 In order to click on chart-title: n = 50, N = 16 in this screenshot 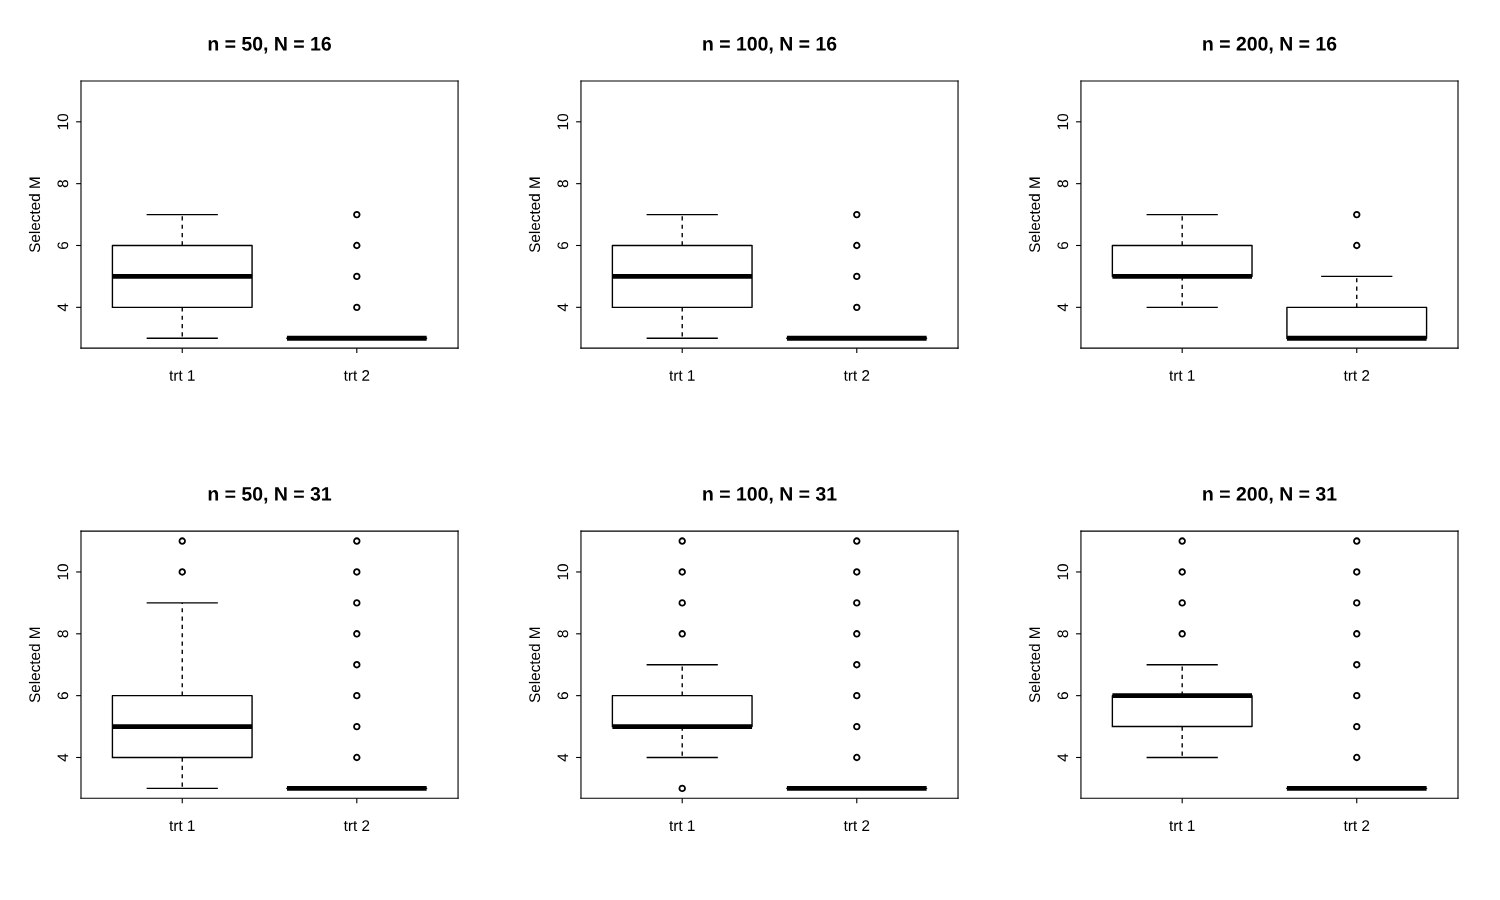, I will do `click(269, 45)`.